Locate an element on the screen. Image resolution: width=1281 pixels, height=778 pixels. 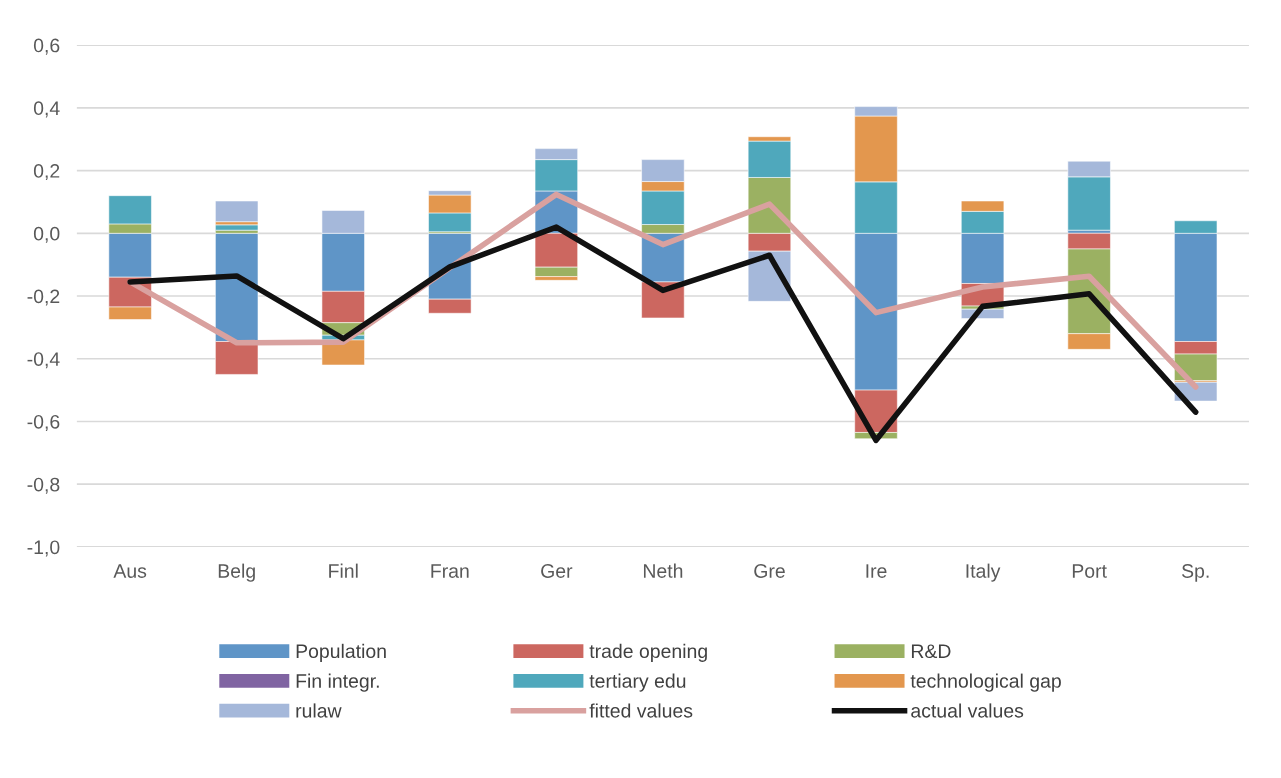
legend-label: trade opening is located at coordinates (648, 652).